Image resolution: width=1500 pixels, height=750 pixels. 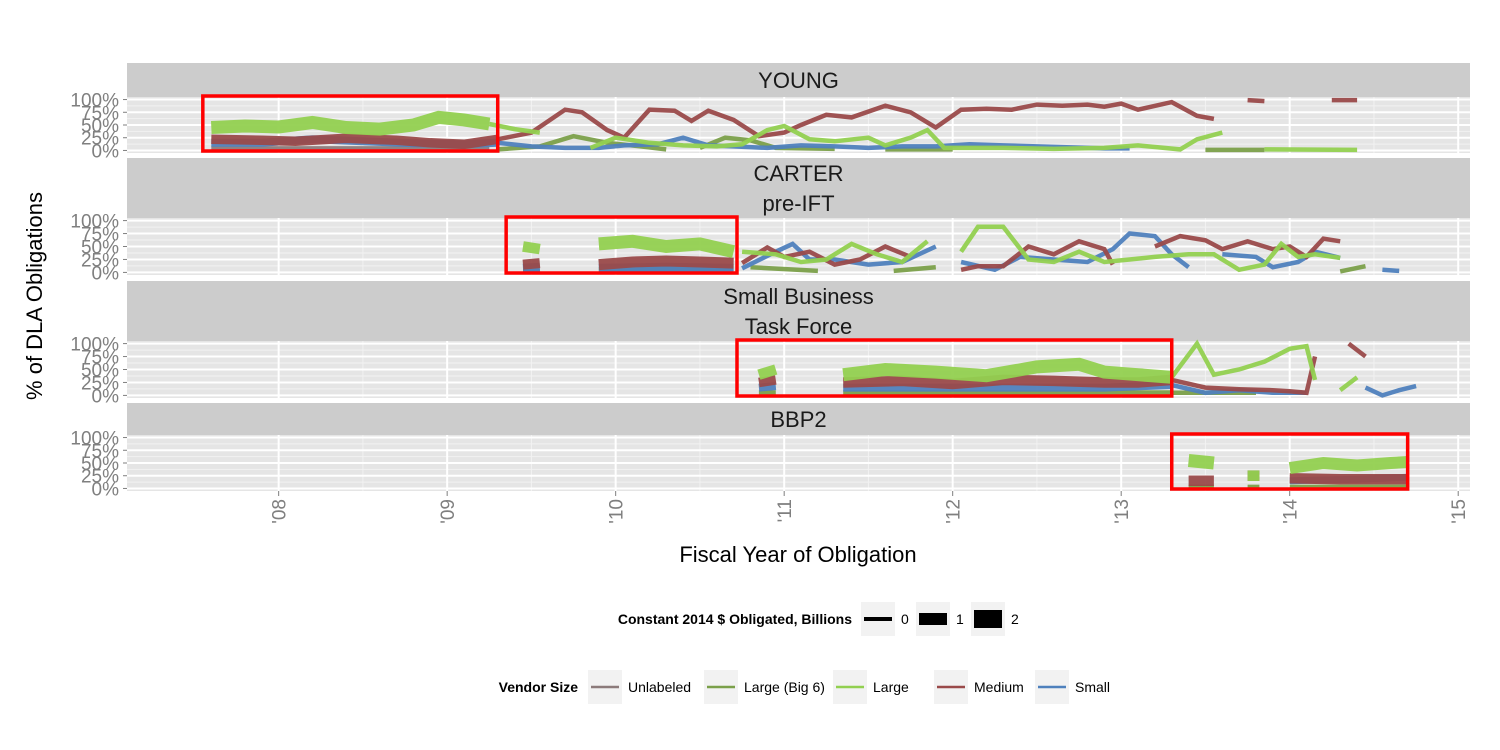 I want to click on color-legend-title: Vendor Size, so click(x=539, y=687).